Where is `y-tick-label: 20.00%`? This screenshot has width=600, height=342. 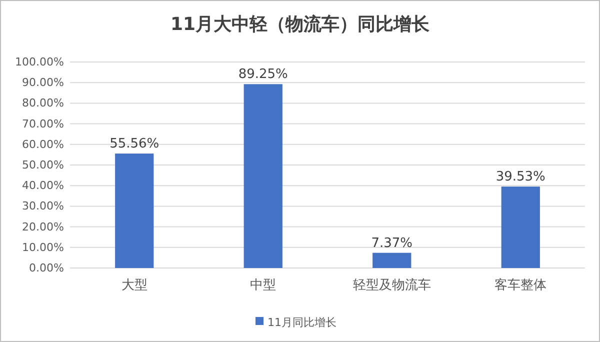
y-tick-label: 20.00% is located at coordinates (43, 227).